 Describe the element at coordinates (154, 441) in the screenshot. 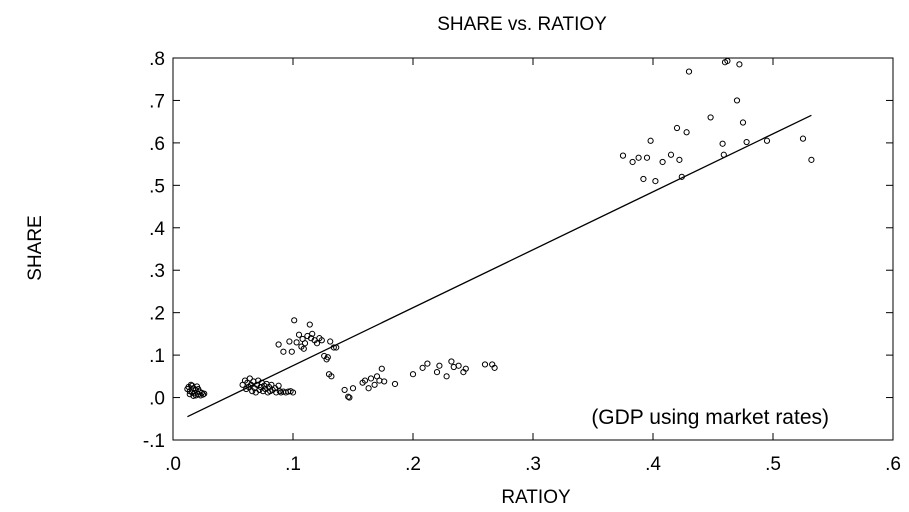

I see `y-tick-label: -.1` at that location.